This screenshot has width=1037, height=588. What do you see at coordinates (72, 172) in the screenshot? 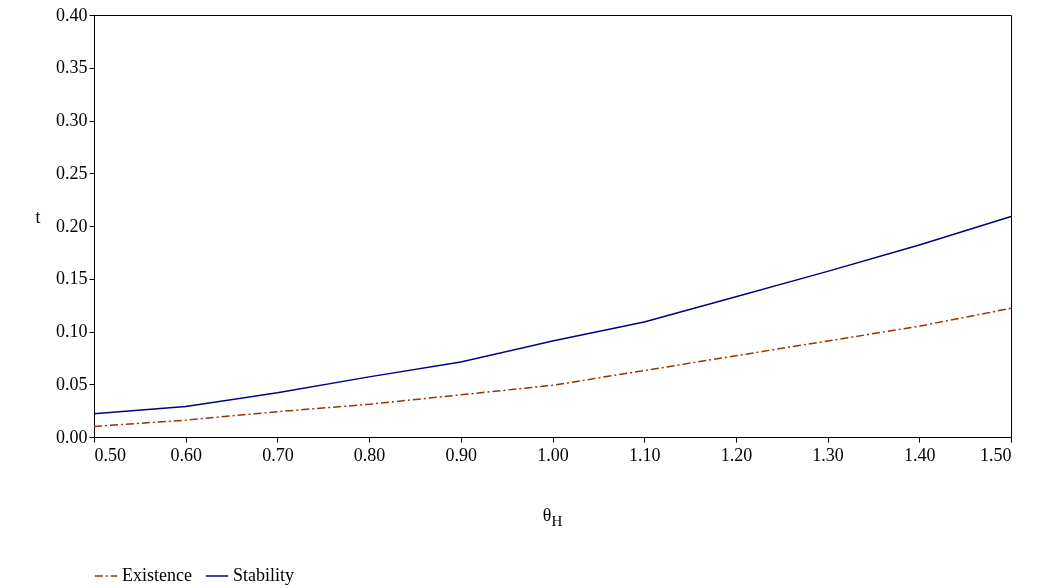
I see `y-tick-label: 0.25` at bounding box center [72, 172].